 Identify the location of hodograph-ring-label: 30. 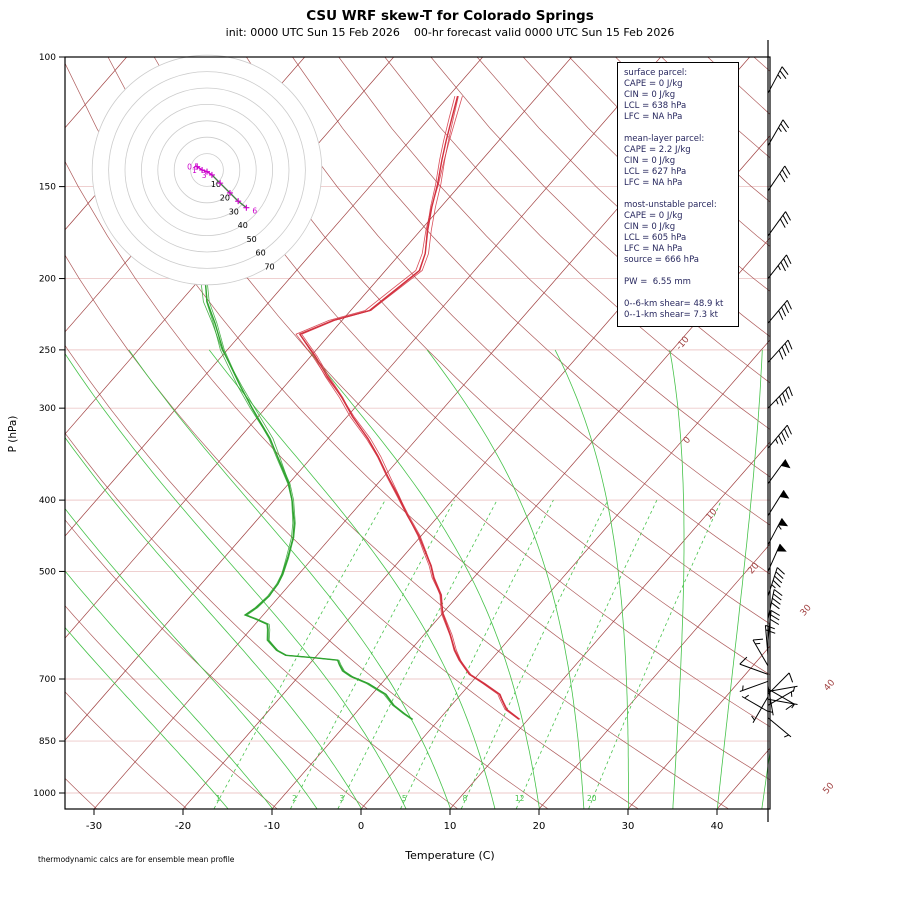
(234, 211).